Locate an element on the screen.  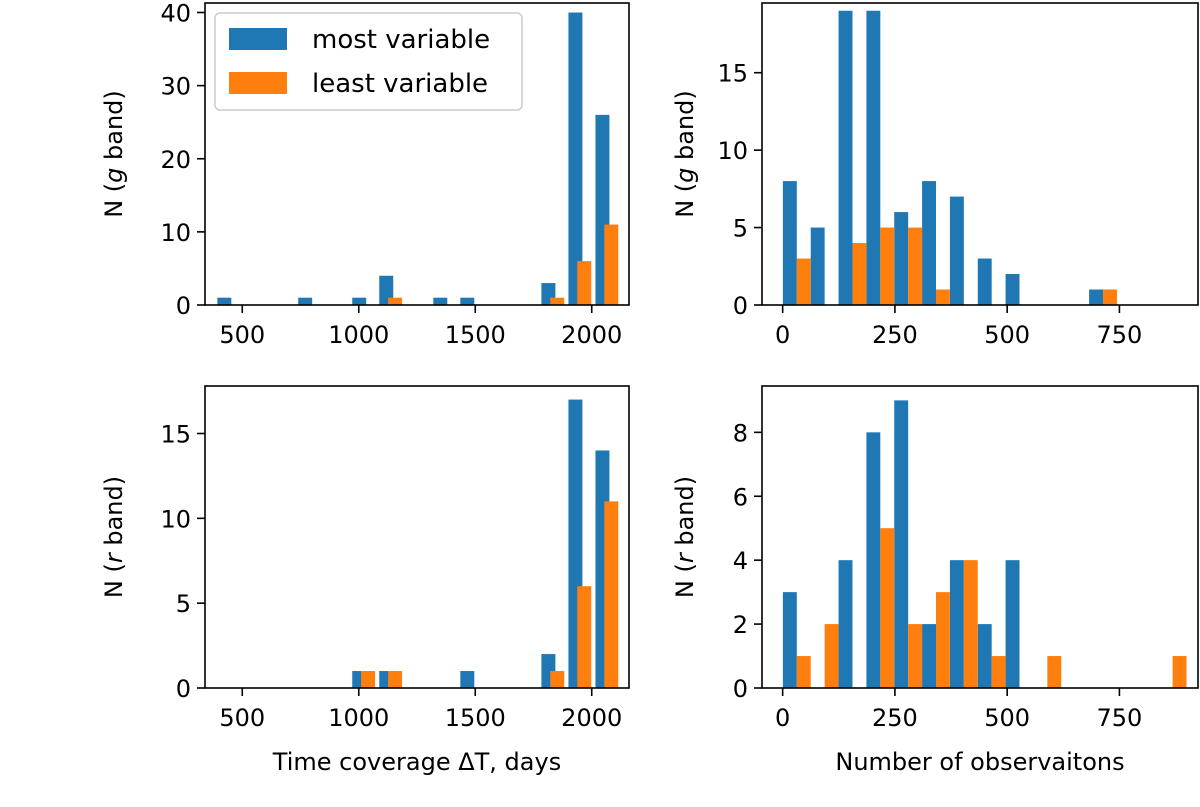
legend-box is located at coordinates (368, 61).